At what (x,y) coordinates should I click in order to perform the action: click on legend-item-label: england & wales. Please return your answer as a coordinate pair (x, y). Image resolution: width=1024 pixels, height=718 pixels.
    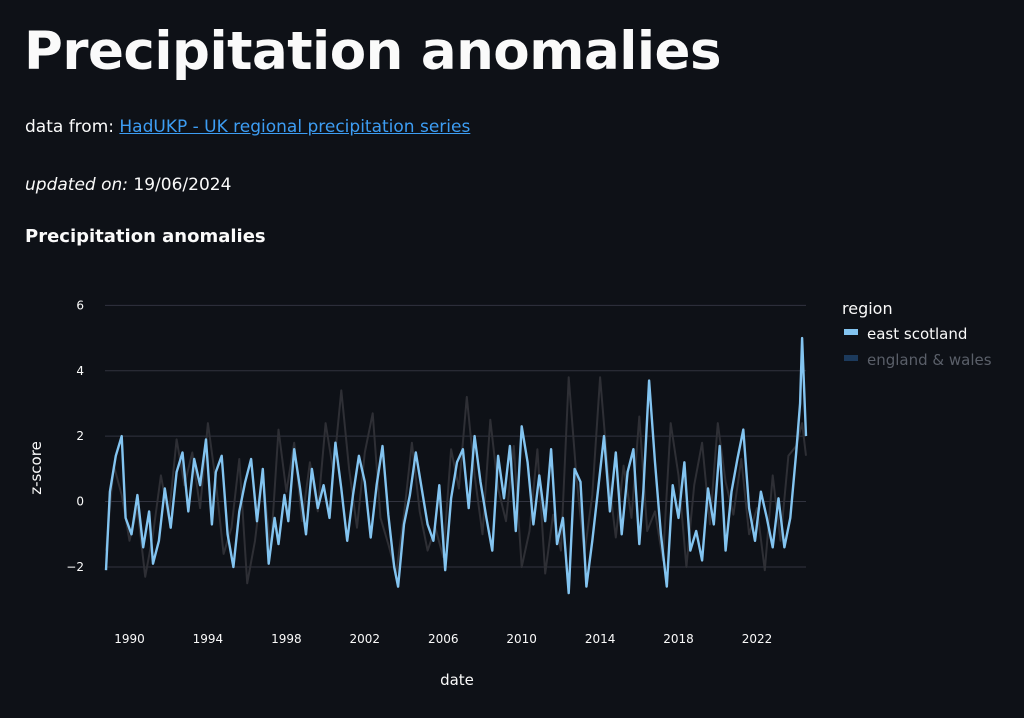
    Looking at the image, I should click on (929, 360).